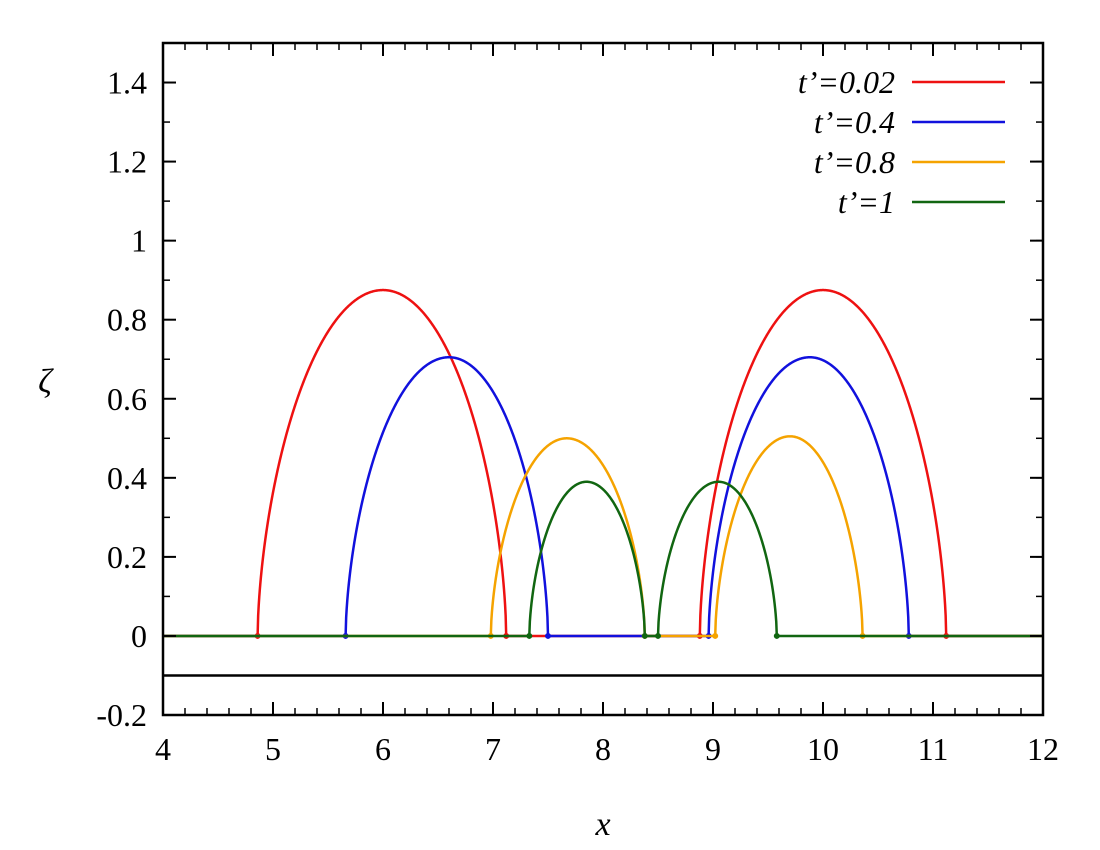 This screenshot has width=1100, height=850. Describe the element at coordinates (46, 381) in the screenshot. I see `y-axis-title: ζ` at that location.